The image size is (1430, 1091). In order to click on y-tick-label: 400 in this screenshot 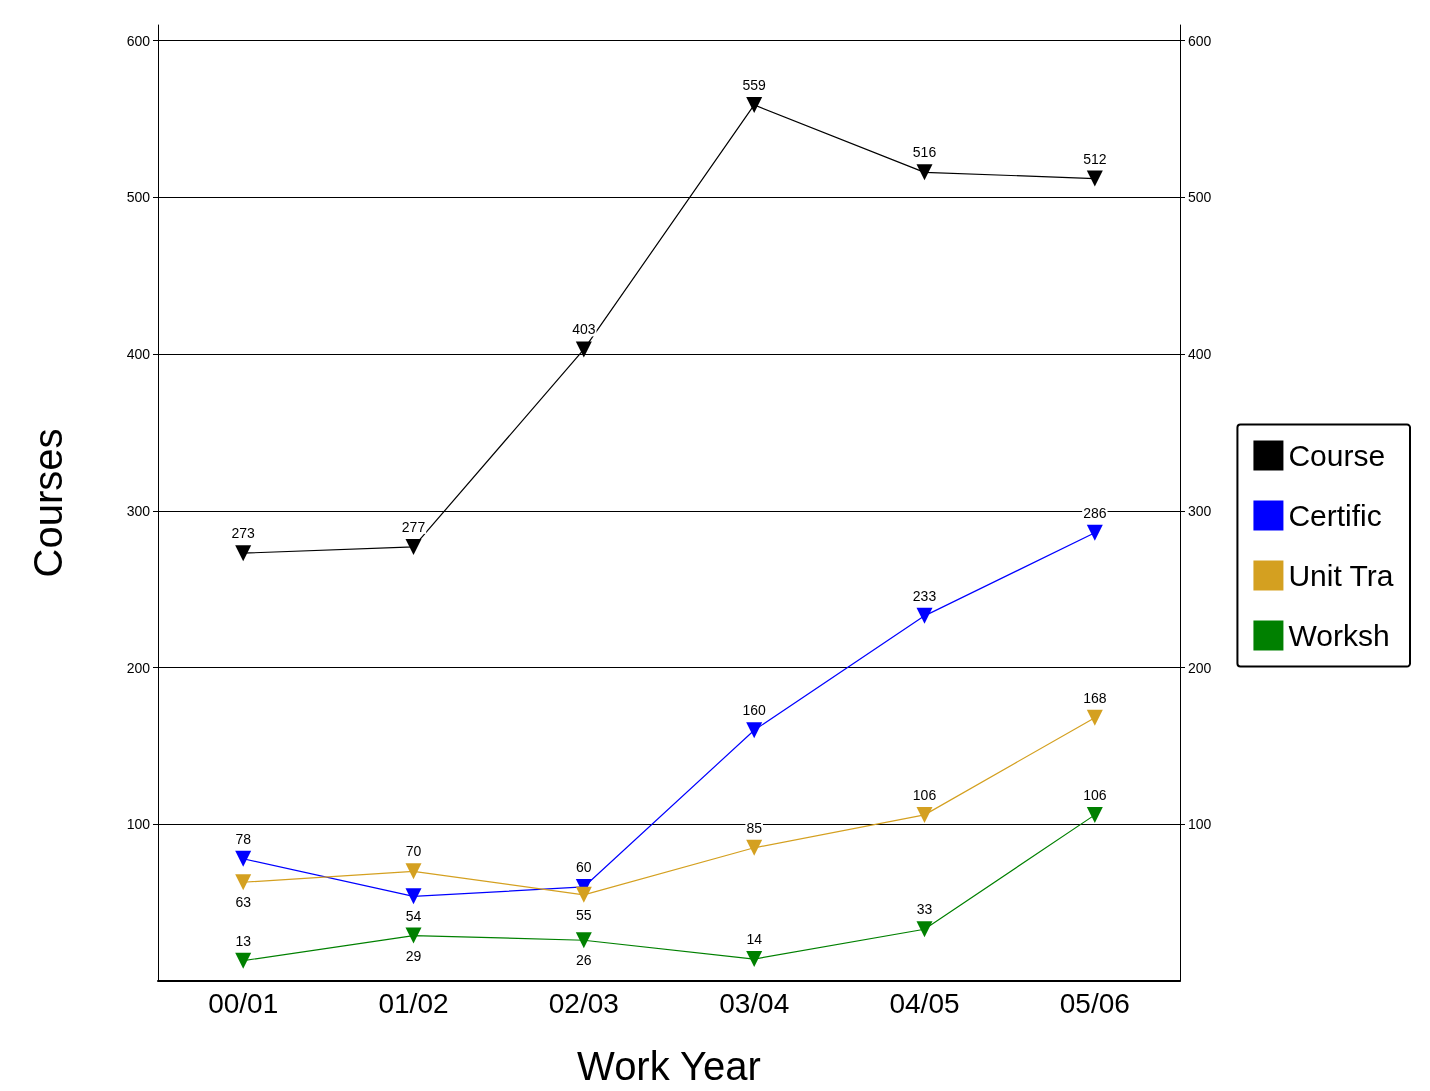, I will do `click(138, 354)`.